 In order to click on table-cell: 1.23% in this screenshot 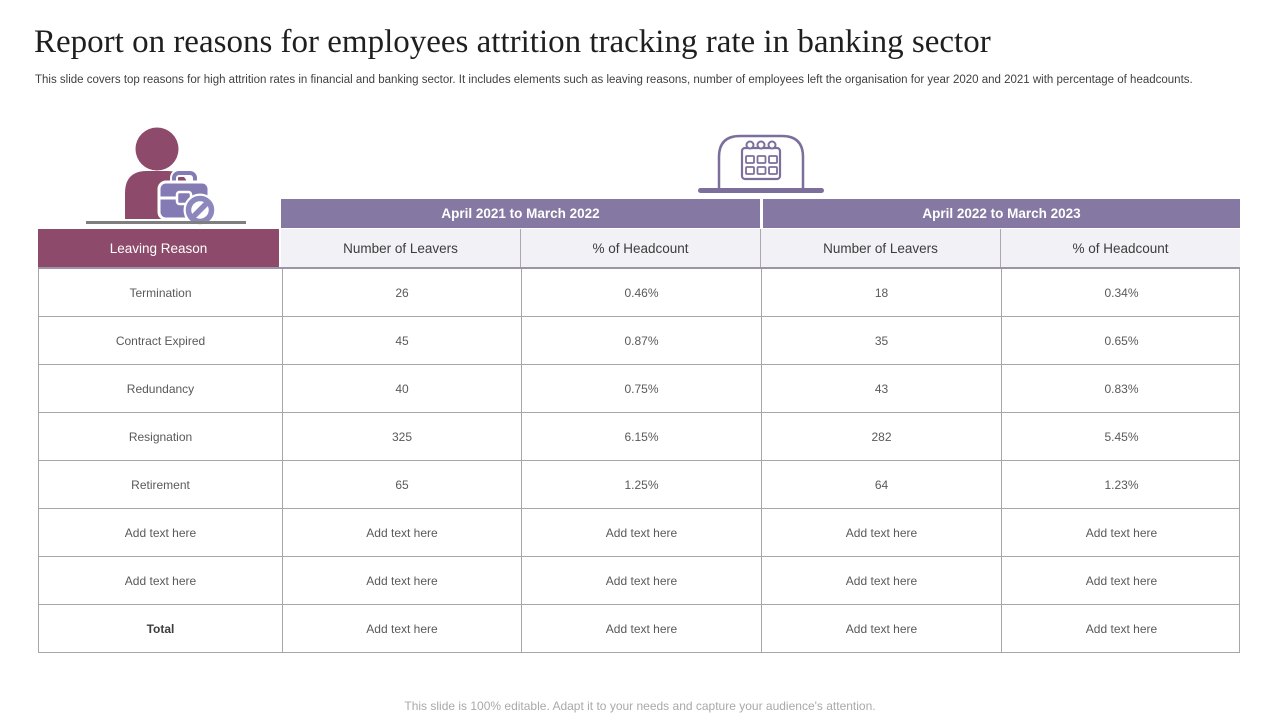, I will do `click(1121, 484)`.